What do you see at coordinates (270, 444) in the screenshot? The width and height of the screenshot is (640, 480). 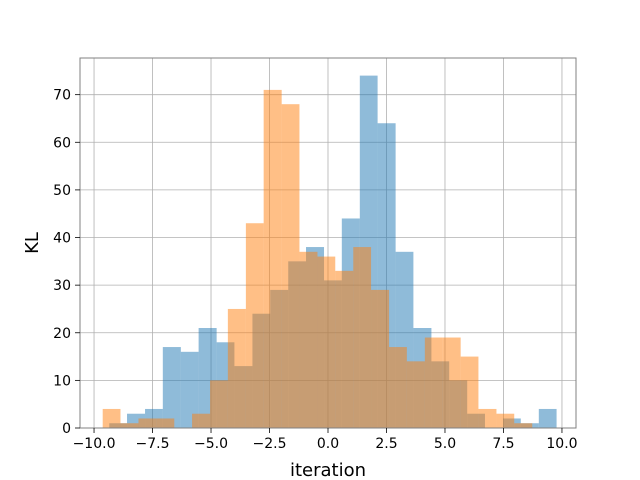 I see `x-tick-label: −2.5` at bounding box center [270, 444].